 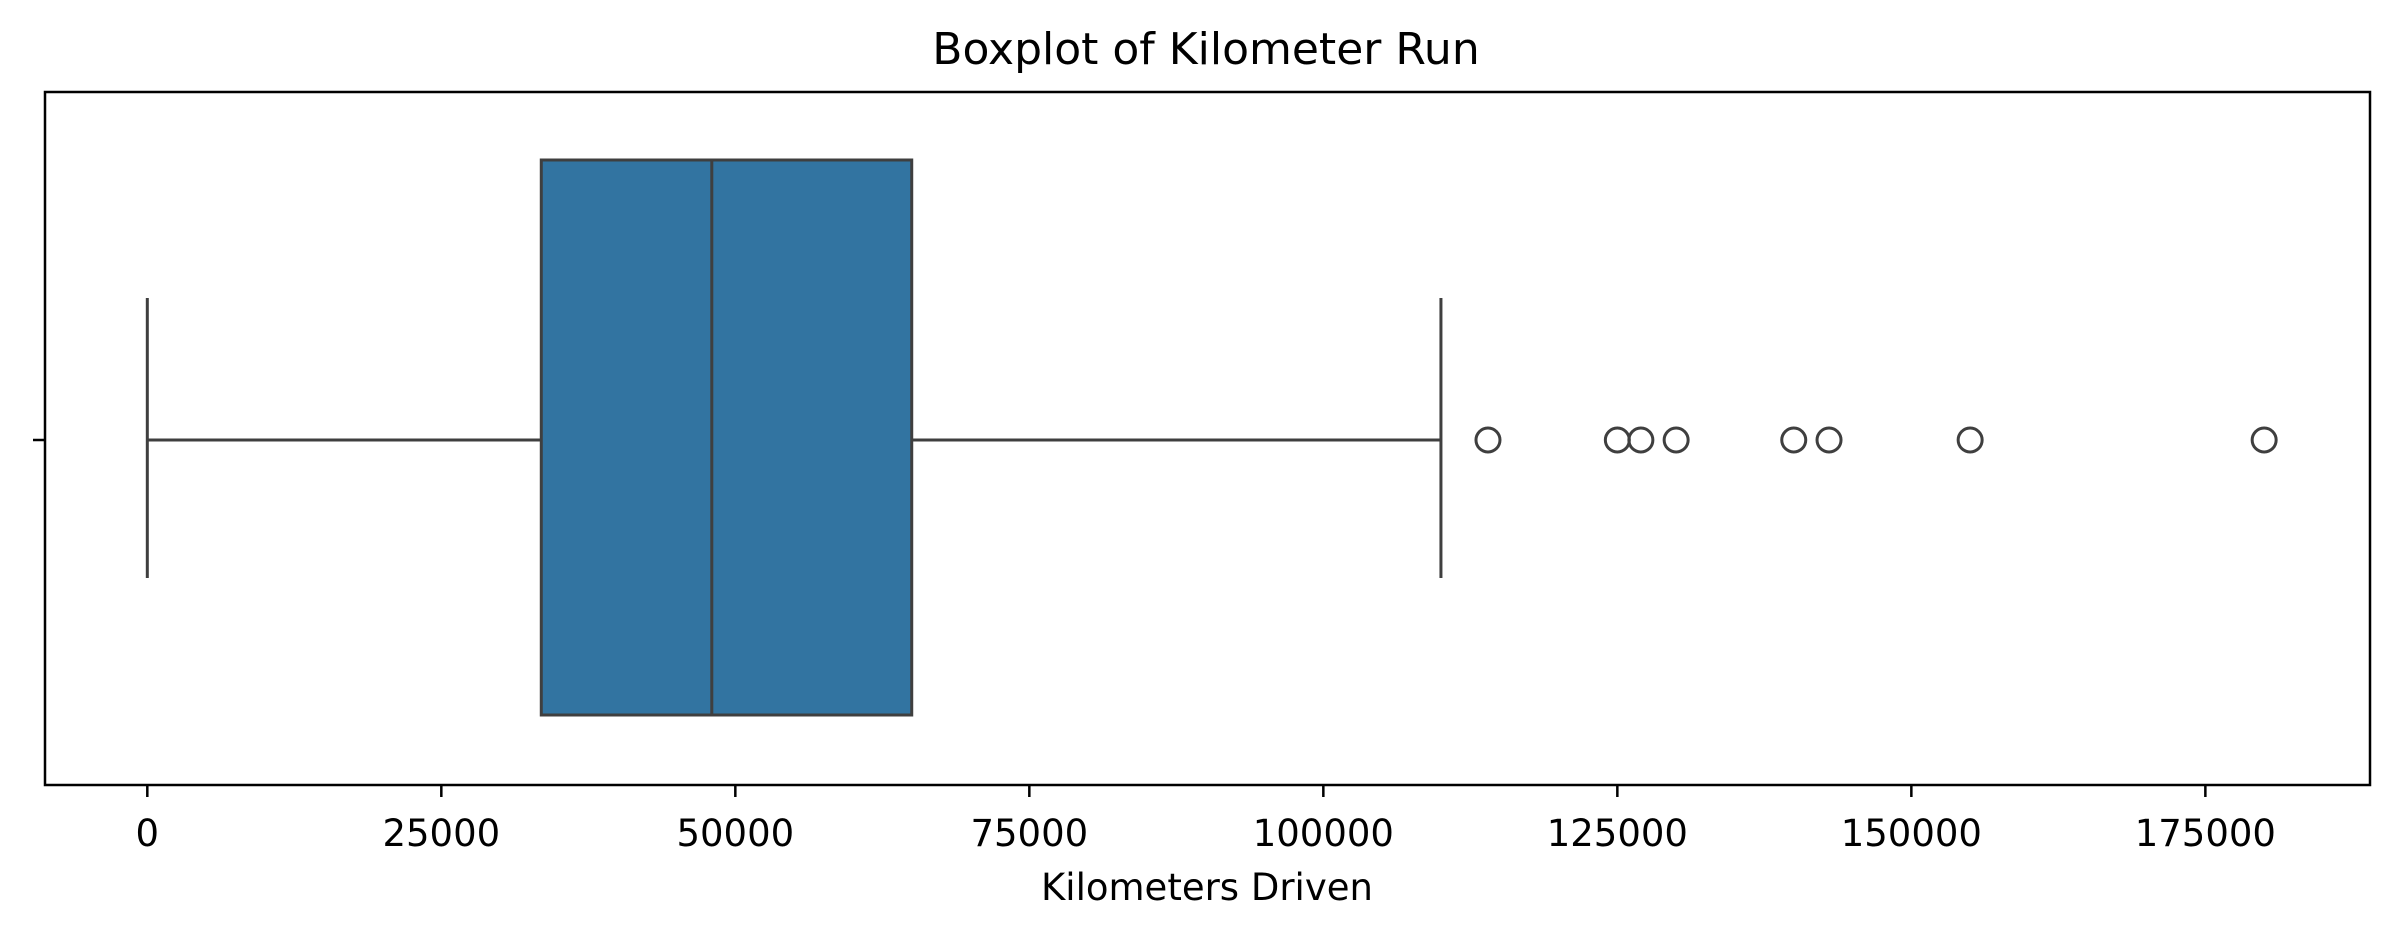 I want to click on x-tick-label: 50000, so click(x=735, y=833).